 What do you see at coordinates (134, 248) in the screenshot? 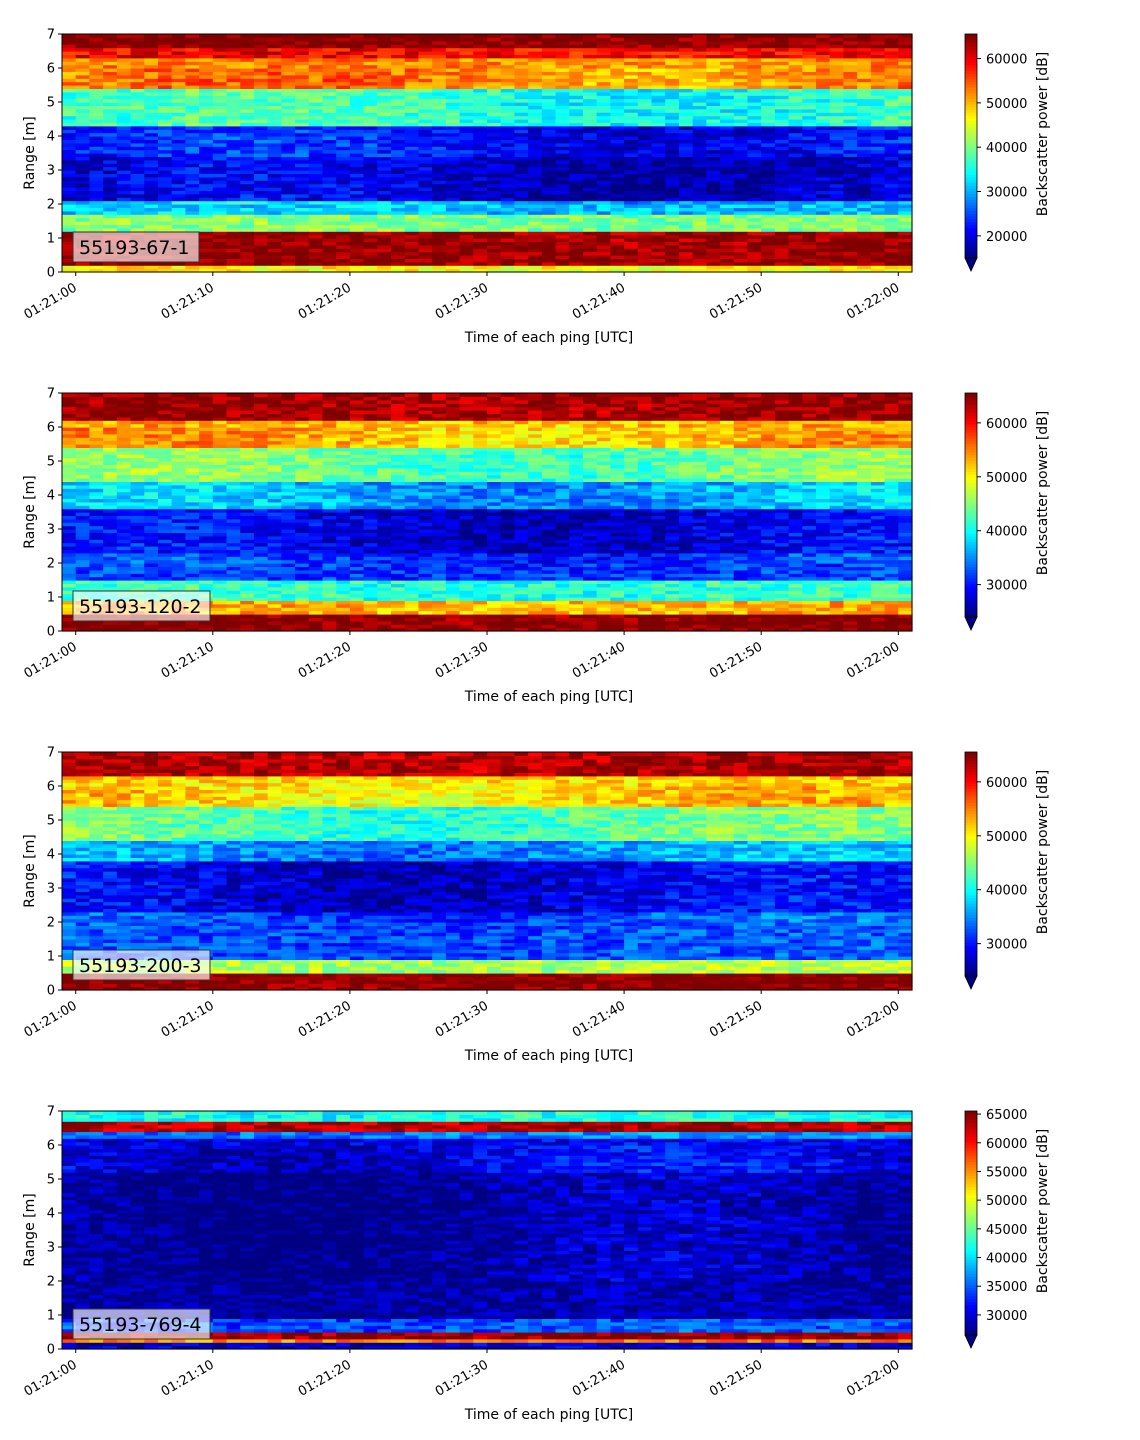
I see `panel-label-text: 55193-67-1` at bounding box center [134, 248].